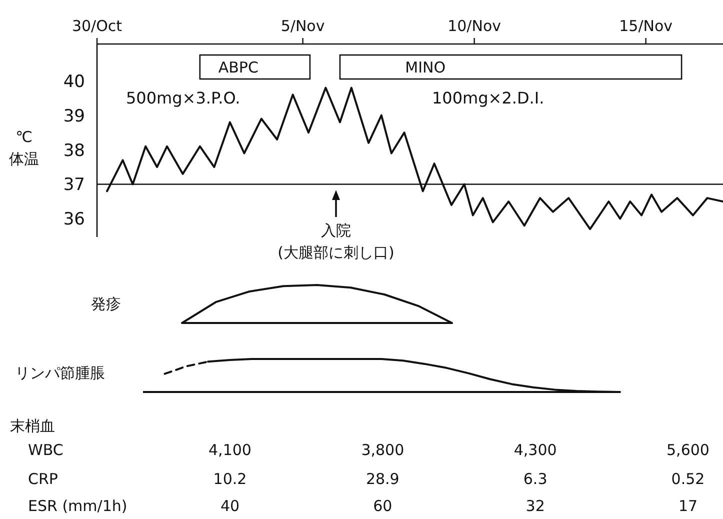 Image resolution: width=723 pixels, height=519 pixels. What do you see at coordinates (60, 373) in the screenshot?
I see `chart-title: リンパ節腫脹` at bounding box center [60, 373].